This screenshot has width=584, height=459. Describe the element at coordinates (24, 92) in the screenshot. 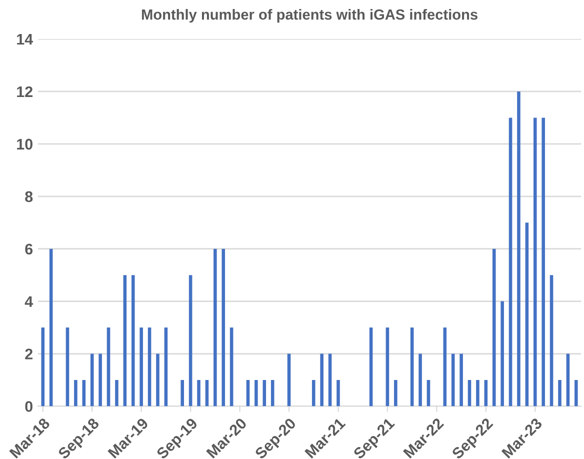

I see `y-tick-label: 12` at that location.